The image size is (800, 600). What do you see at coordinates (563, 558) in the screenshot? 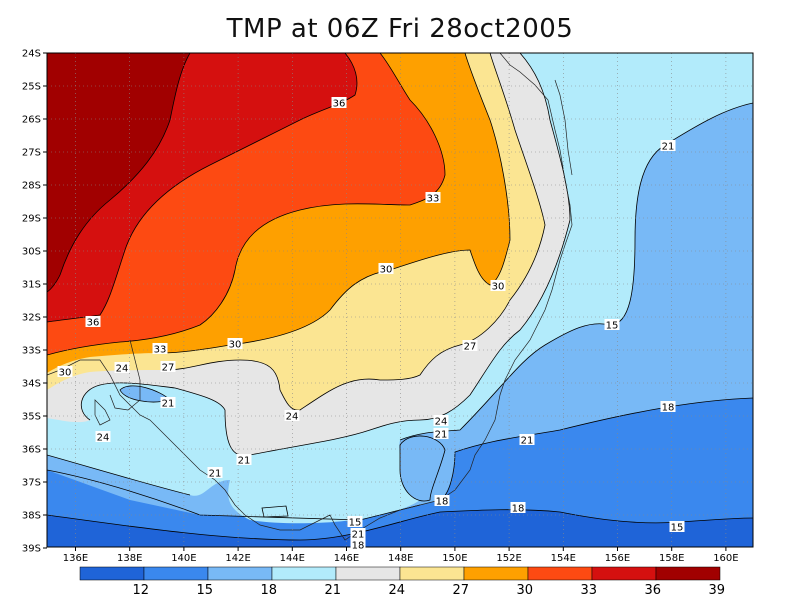
I see `lon-tick-label: 154E` at bounding box center [563, 558].